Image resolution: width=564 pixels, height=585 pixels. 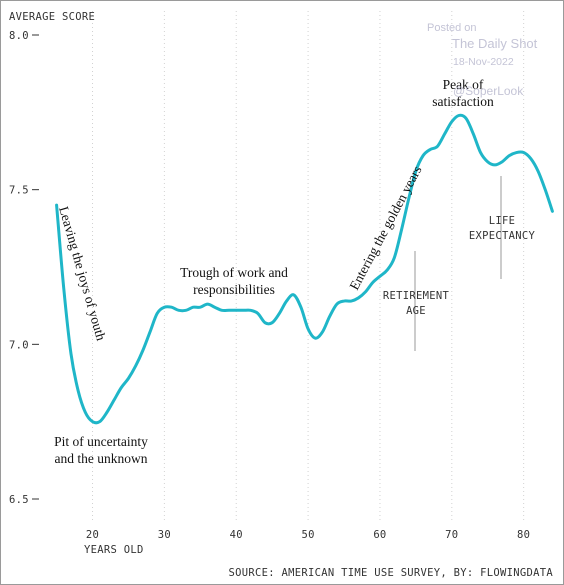 I want to click on y-axis-title: AVERAGE SCORE, so click(x=52, y=17).